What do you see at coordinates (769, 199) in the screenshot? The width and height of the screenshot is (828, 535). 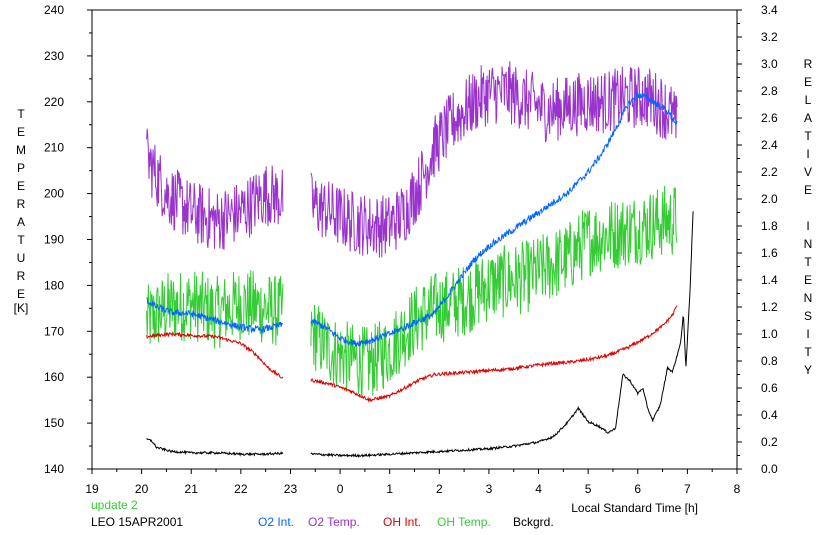 I see `y-right-tick-label: 2.0` at bounding box center [769, 199].